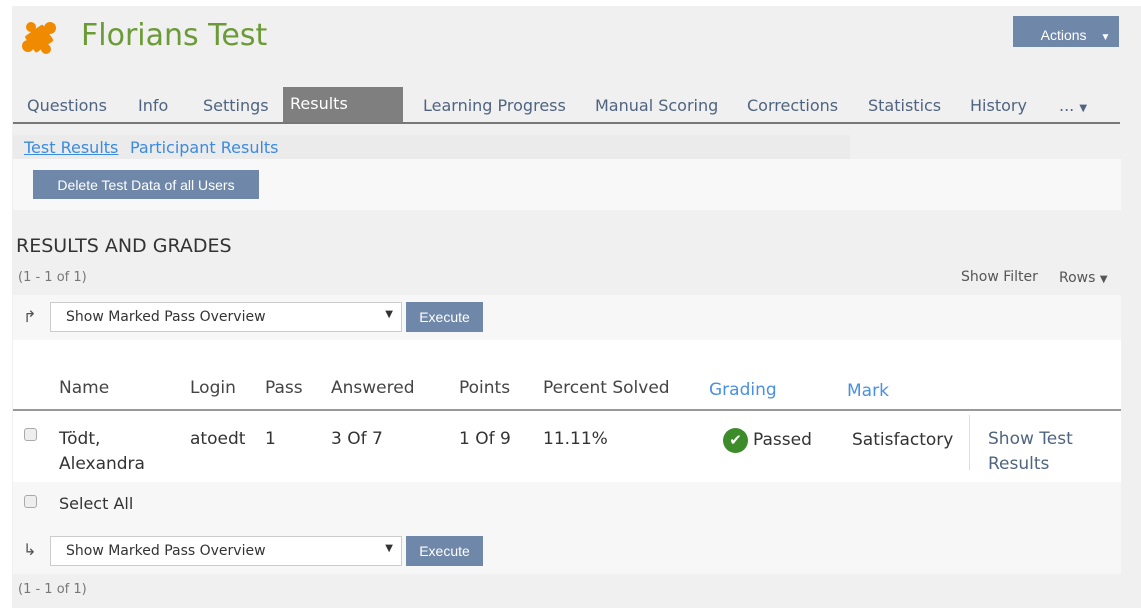 This screenshot has width=1141, height=608. I want to click on cell-mark: Satisfactory, so click(903, 440).